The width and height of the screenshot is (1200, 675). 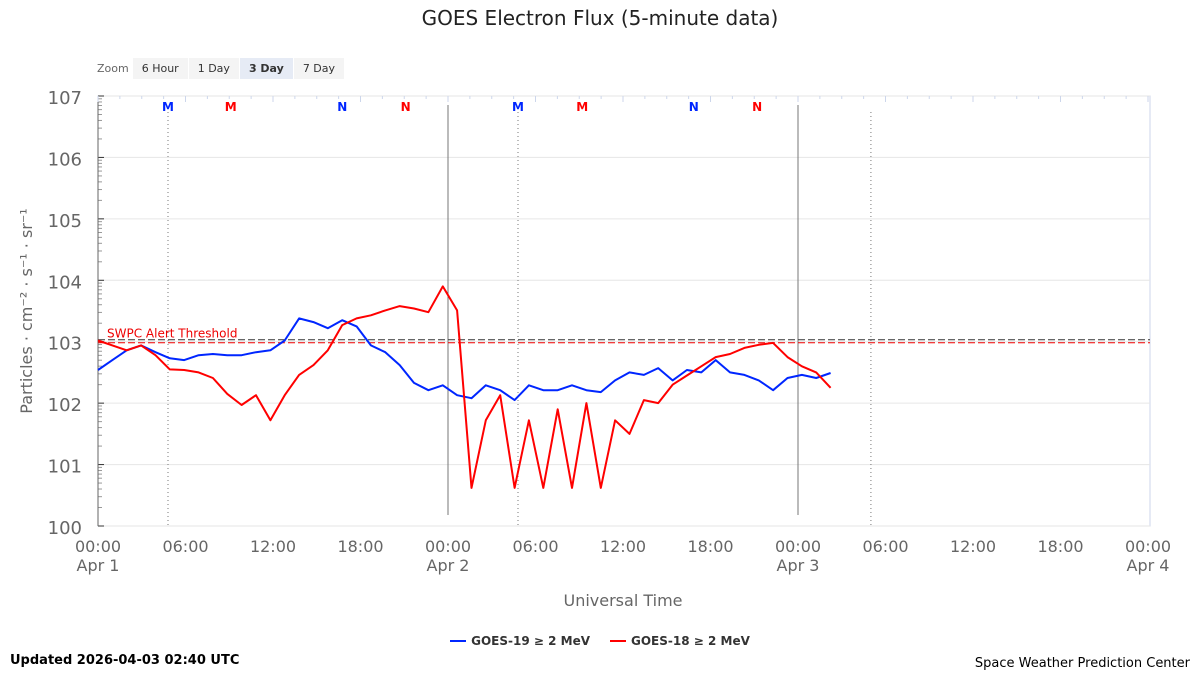 What do you see at coordinates (125, 660) in the screenshot?
I see `updated-timestamp: Updated 2026-04-03 02:40 UTC` at bounding box center [125, 660].